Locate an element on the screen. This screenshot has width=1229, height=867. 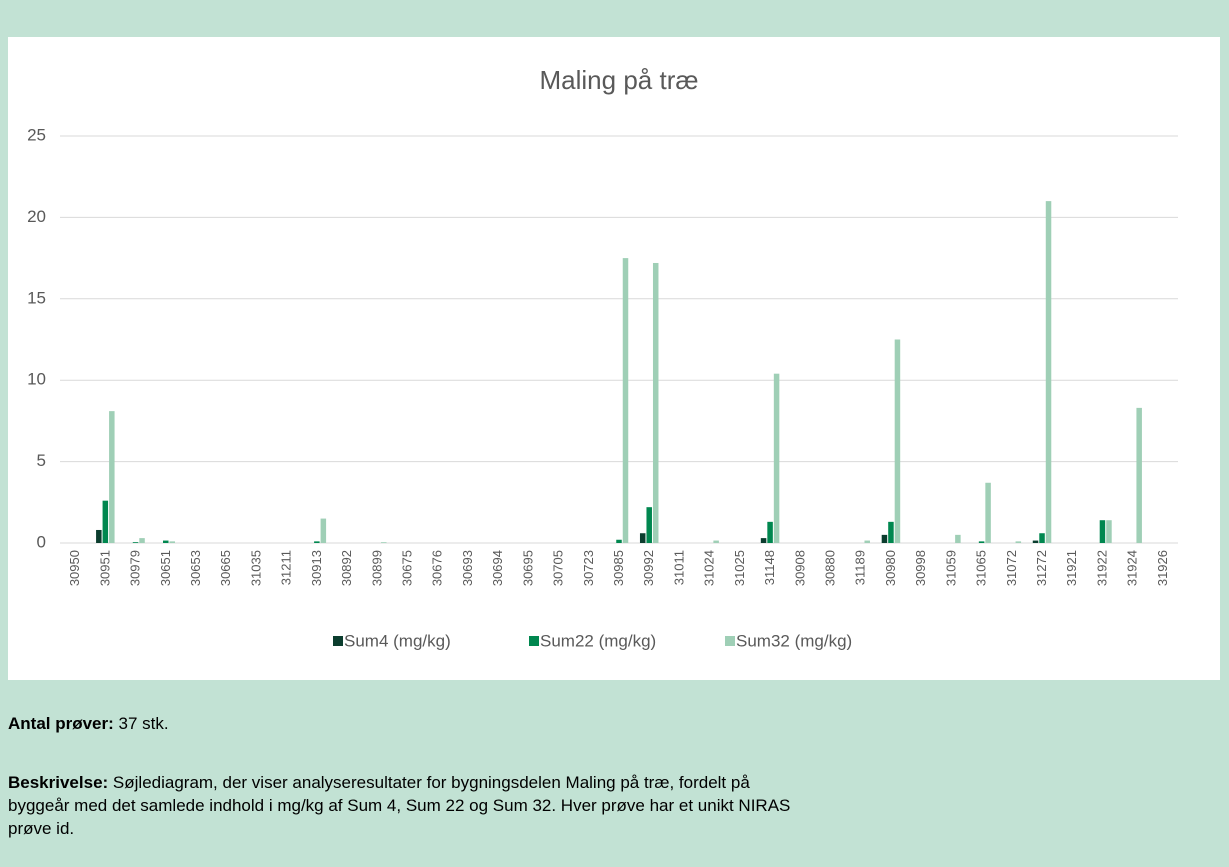
x-tick-label: 30998 is located at coordinates (920, 568).